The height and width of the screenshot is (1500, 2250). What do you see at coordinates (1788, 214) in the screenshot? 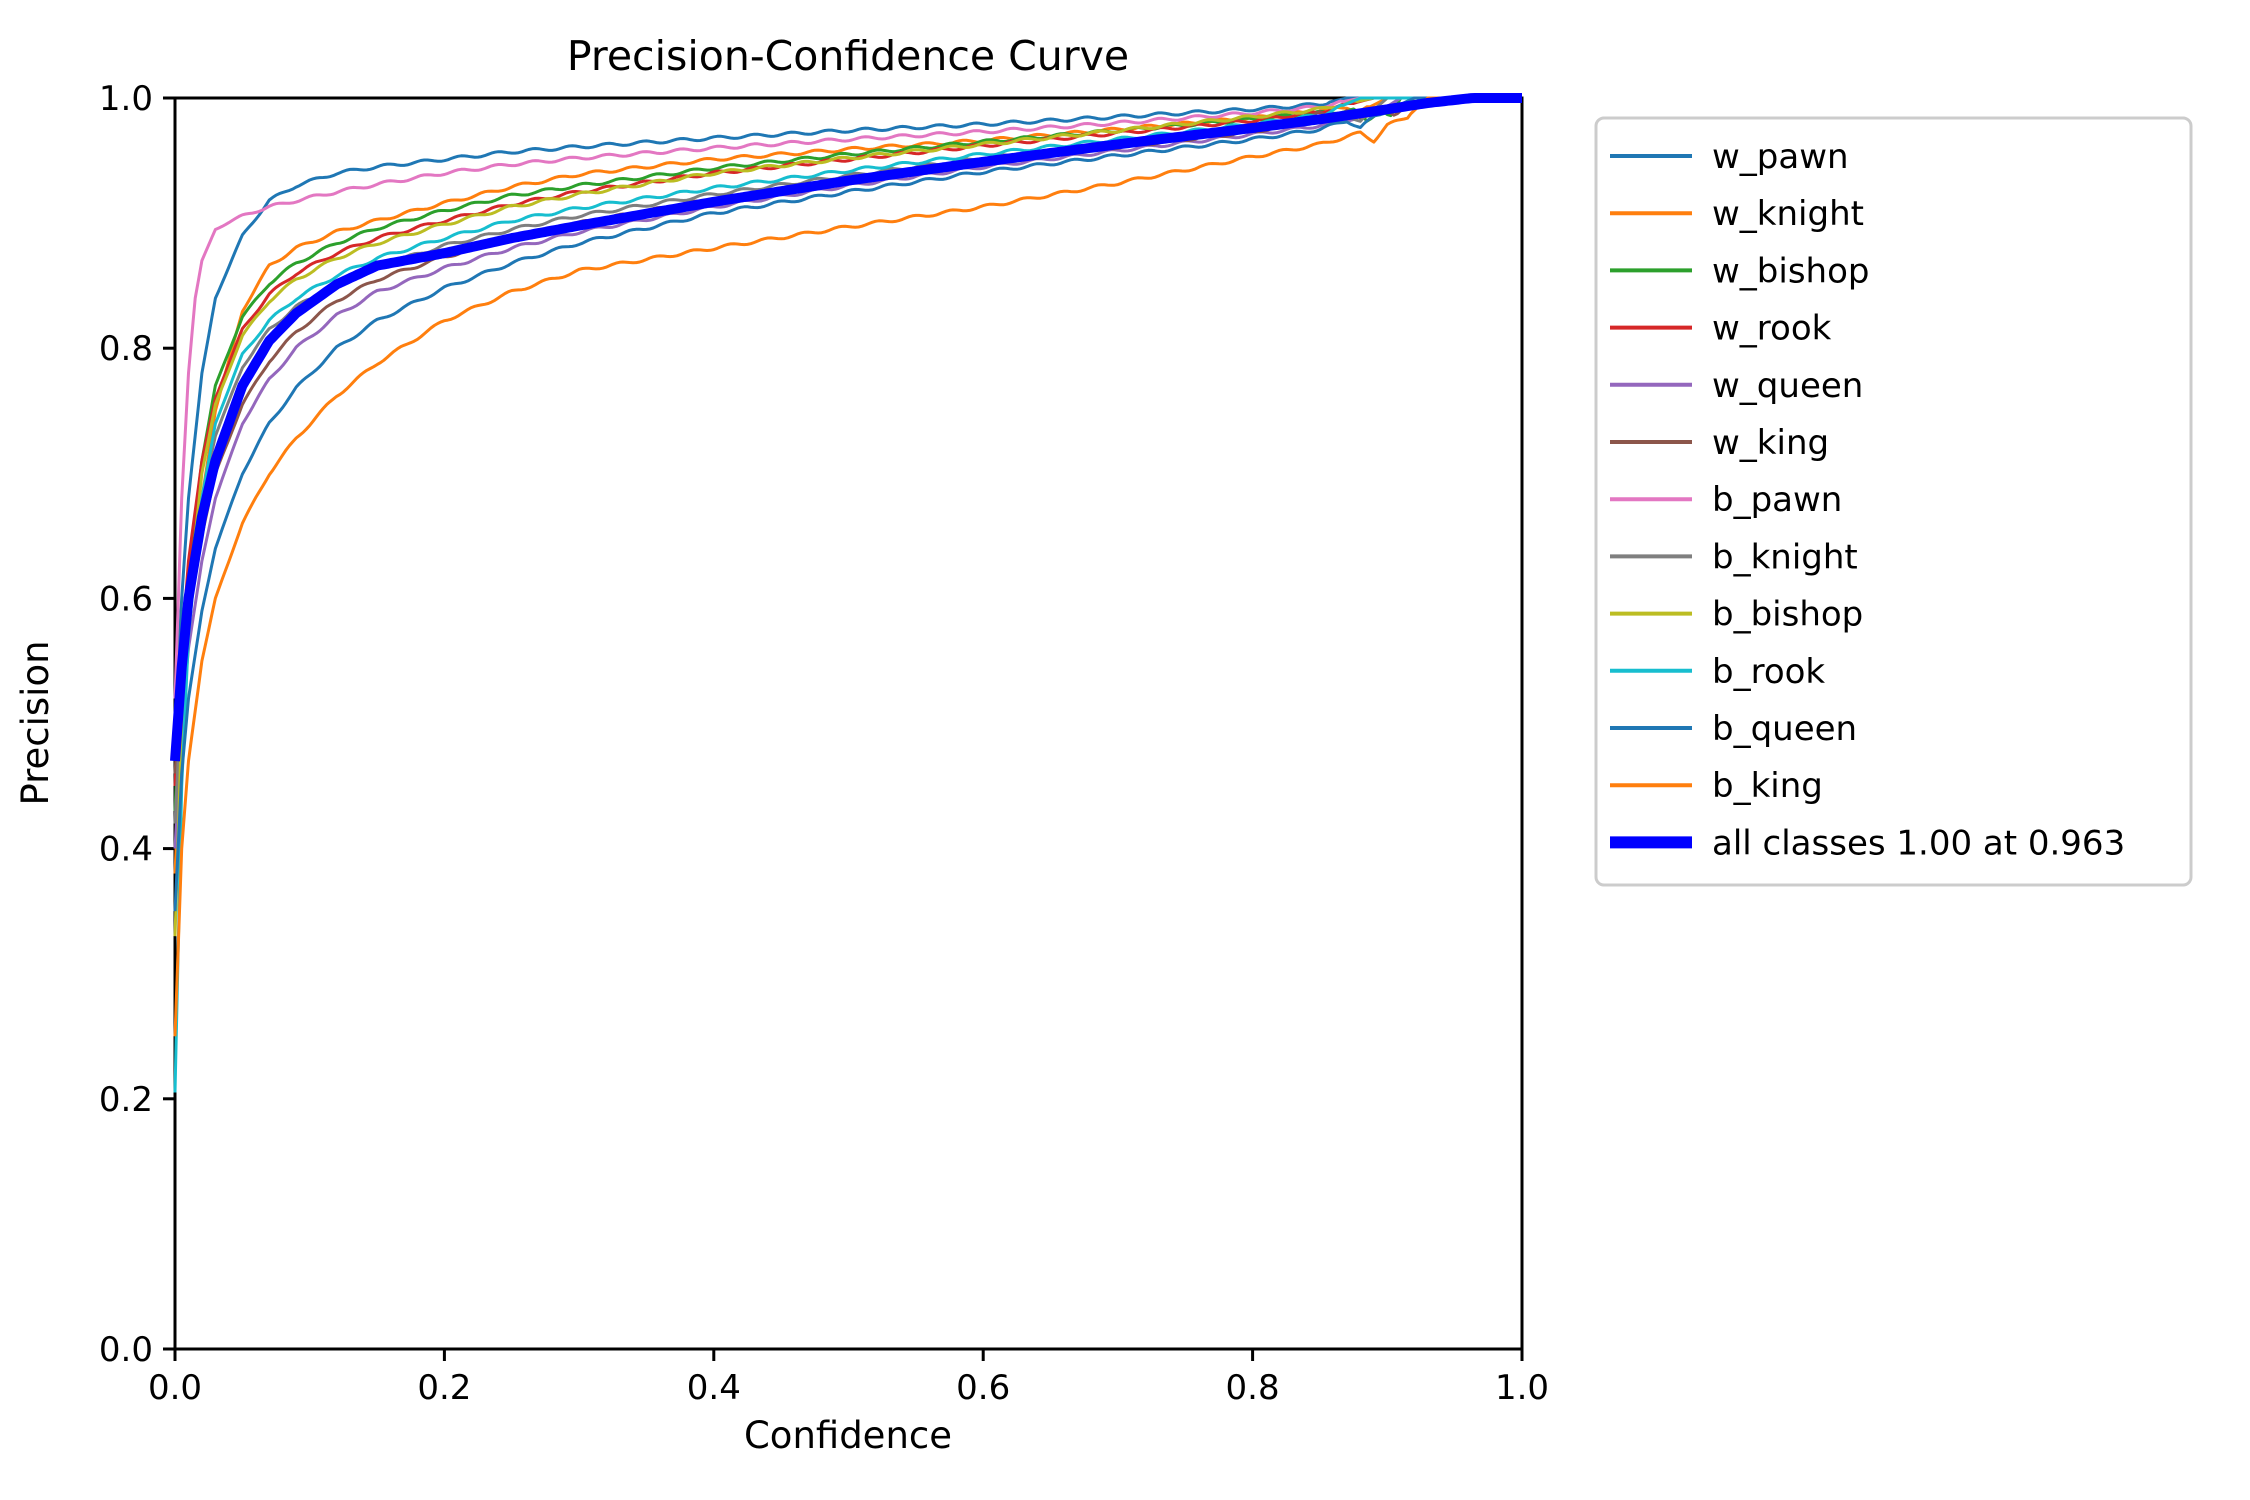
I see `legend-label: w_knight` at bounding box center [1788, 214].